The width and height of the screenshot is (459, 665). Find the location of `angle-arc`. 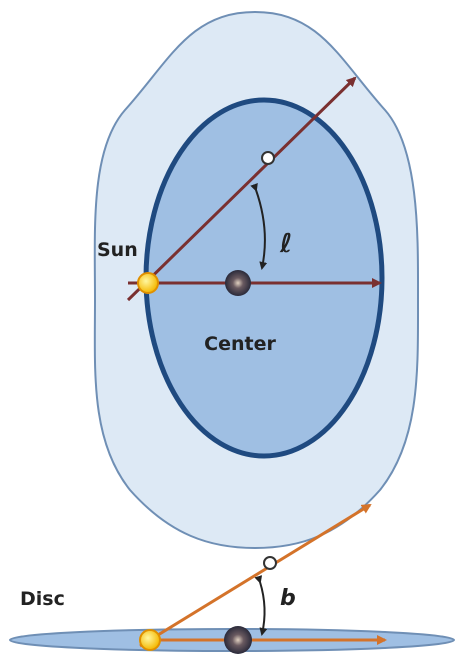

angle-arc is located at coordinates (259, 226).